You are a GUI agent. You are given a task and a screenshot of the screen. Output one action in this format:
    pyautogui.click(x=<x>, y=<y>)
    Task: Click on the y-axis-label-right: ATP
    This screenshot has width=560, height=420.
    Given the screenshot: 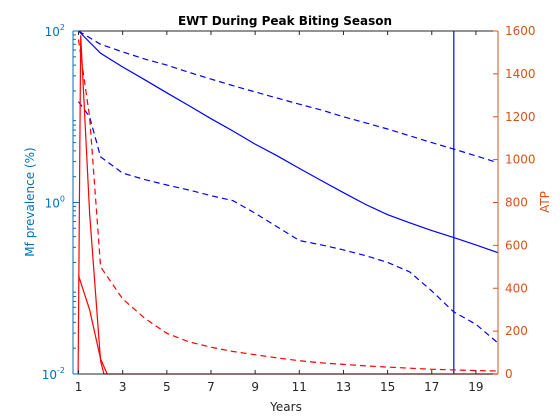 What is the action you would take?
    pyautogui.click(x=545, y=202)
    